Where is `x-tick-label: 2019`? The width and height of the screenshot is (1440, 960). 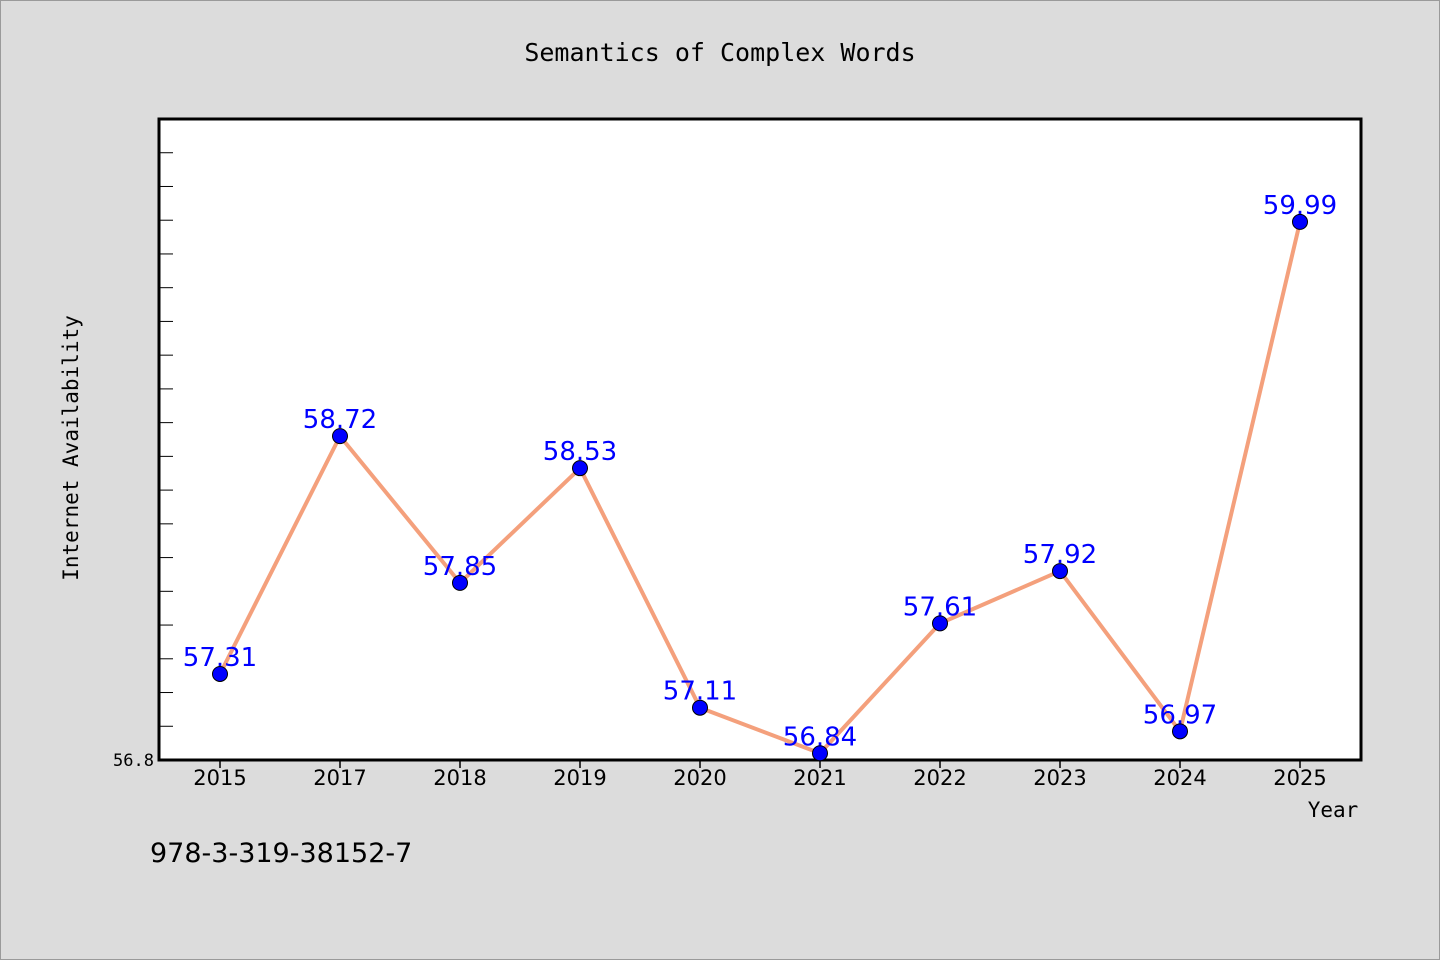 x-tick-label: 2019 is located at coordinates (579, 778).